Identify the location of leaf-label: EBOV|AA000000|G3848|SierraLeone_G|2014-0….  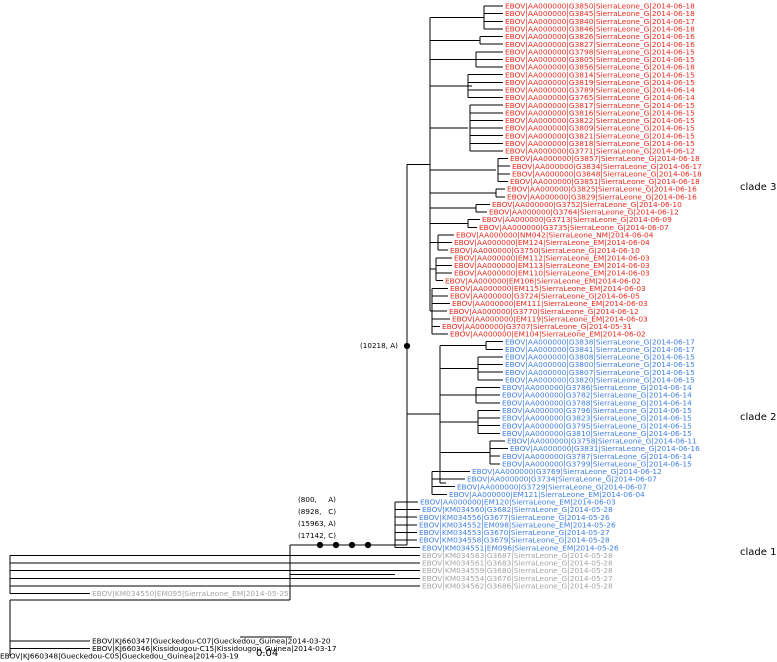
(607, 173).